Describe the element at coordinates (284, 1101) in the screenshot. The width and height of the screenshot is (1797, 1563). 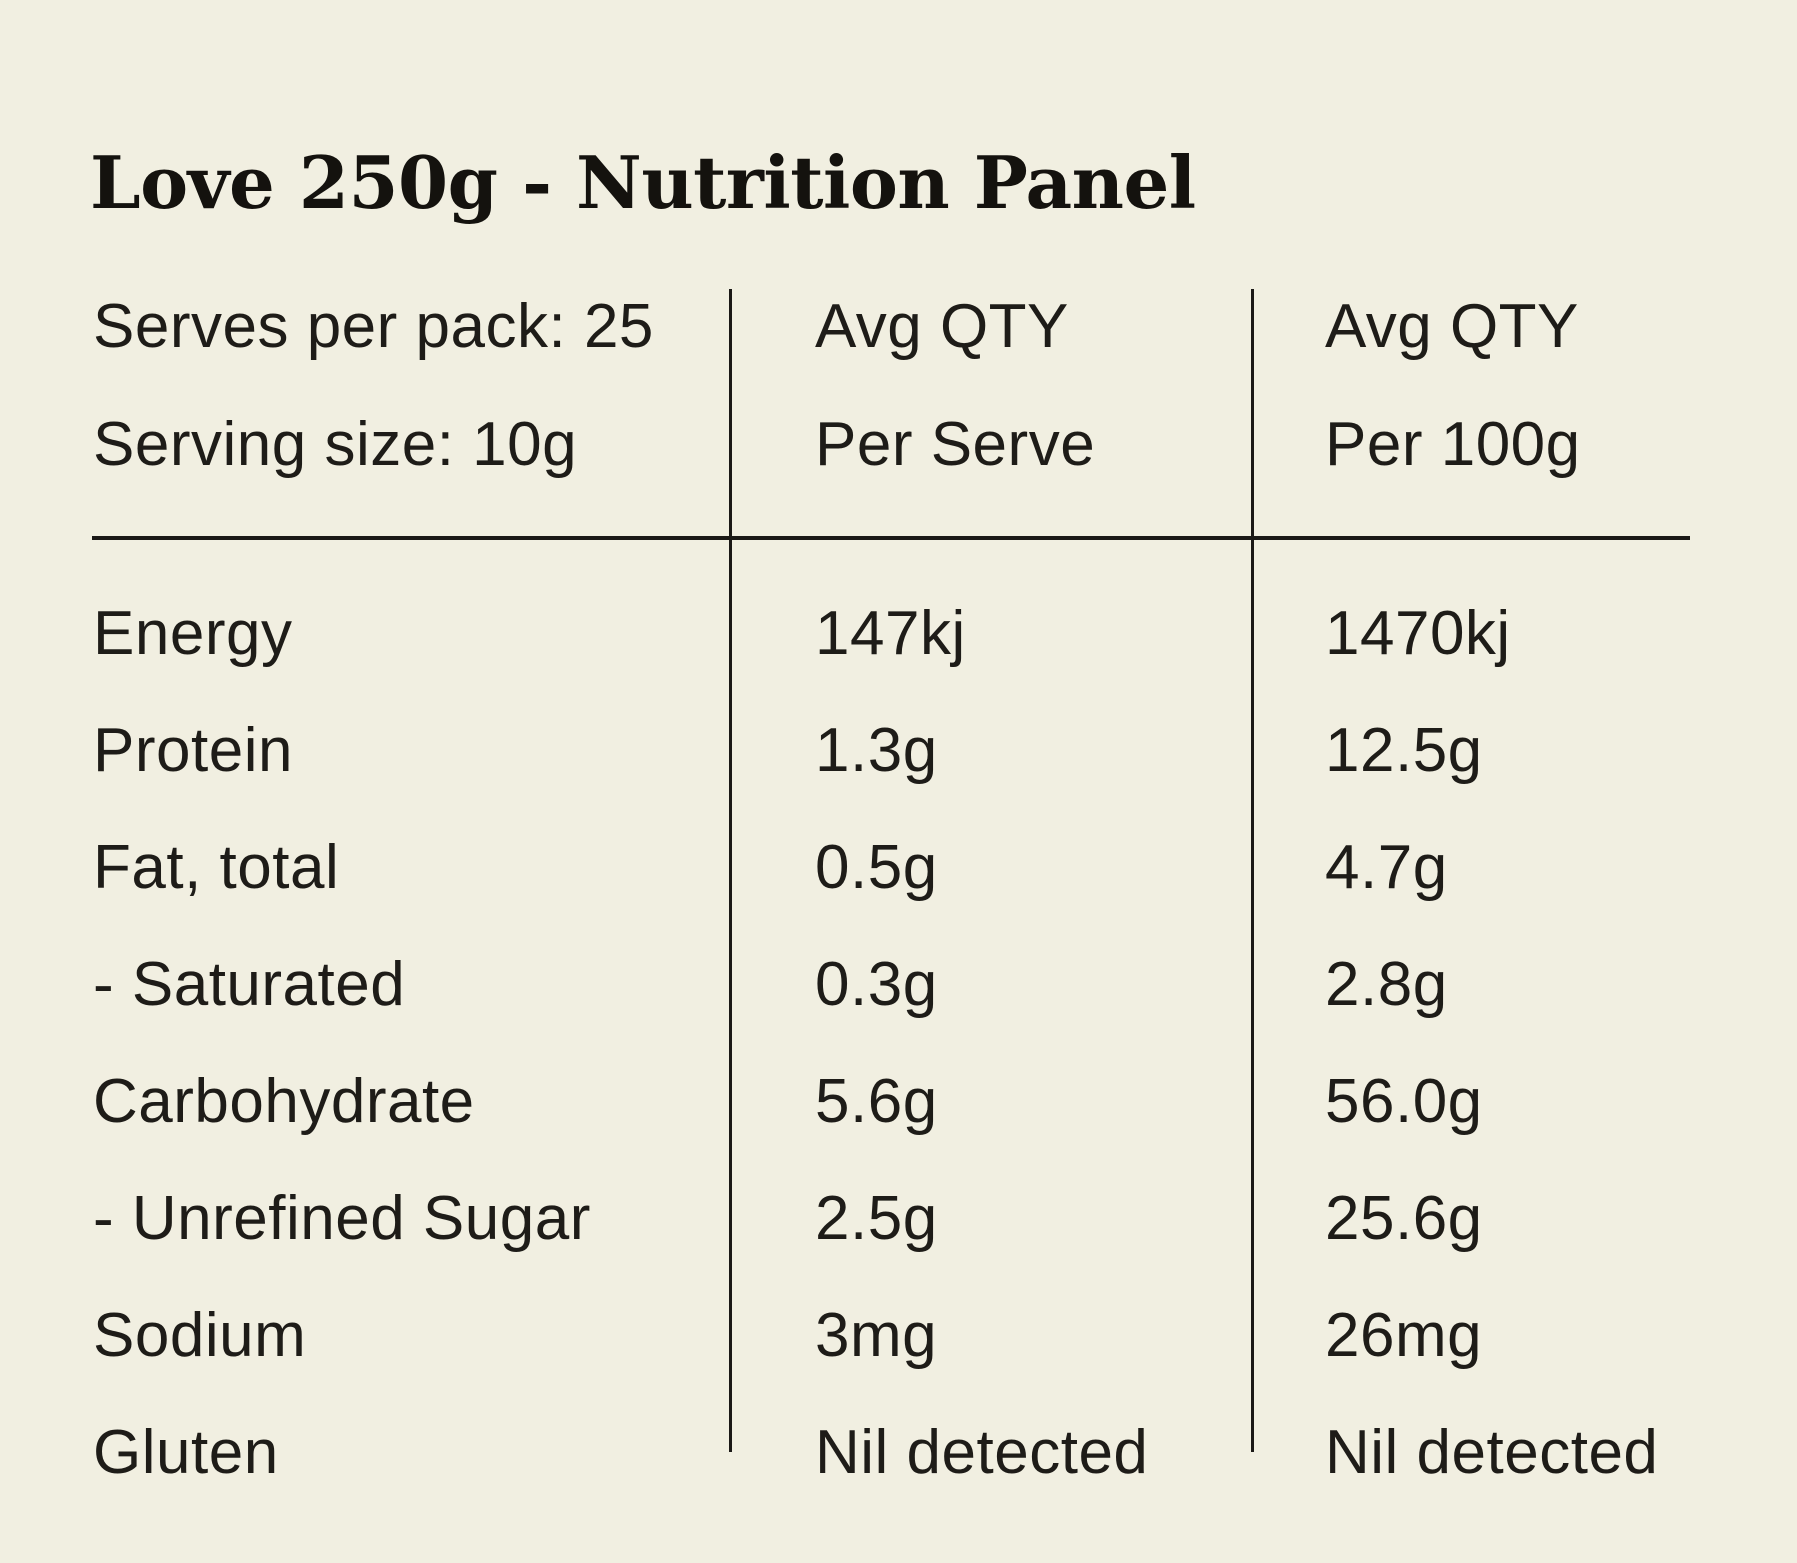
I see `row-label-carbohydrate: Carbohydrate` at that location.